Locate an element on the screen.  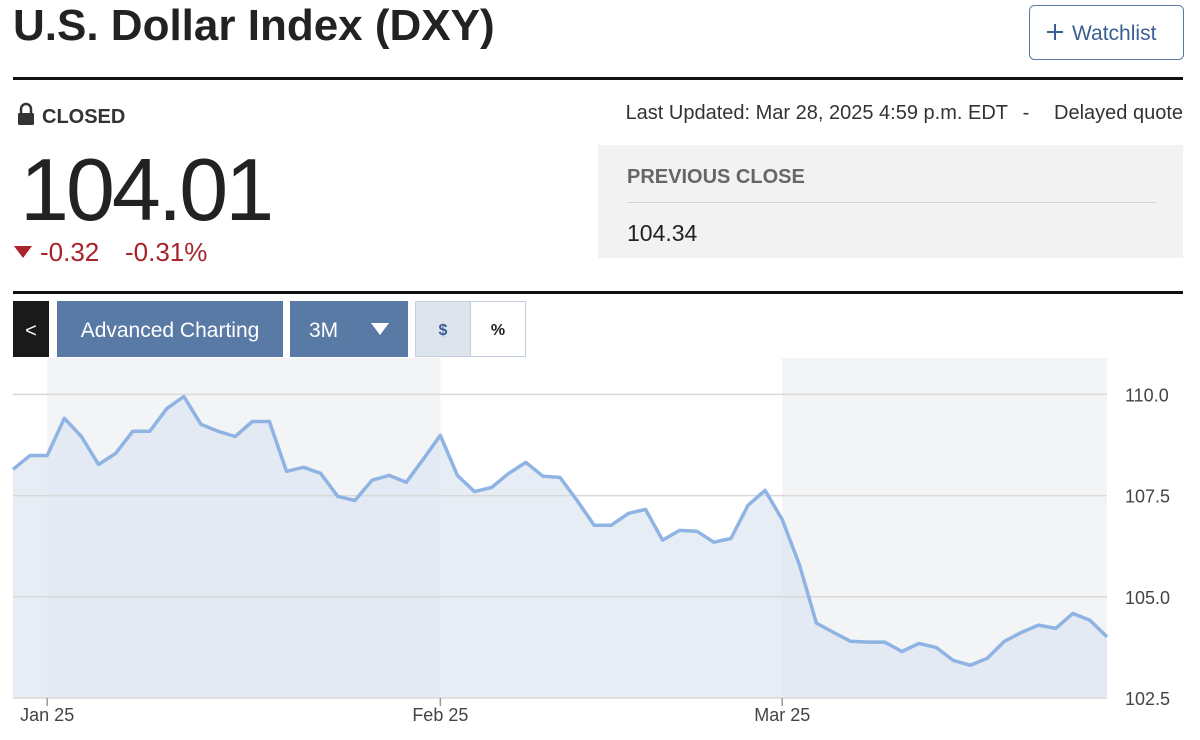
divider is located at coordinates (891, 202).